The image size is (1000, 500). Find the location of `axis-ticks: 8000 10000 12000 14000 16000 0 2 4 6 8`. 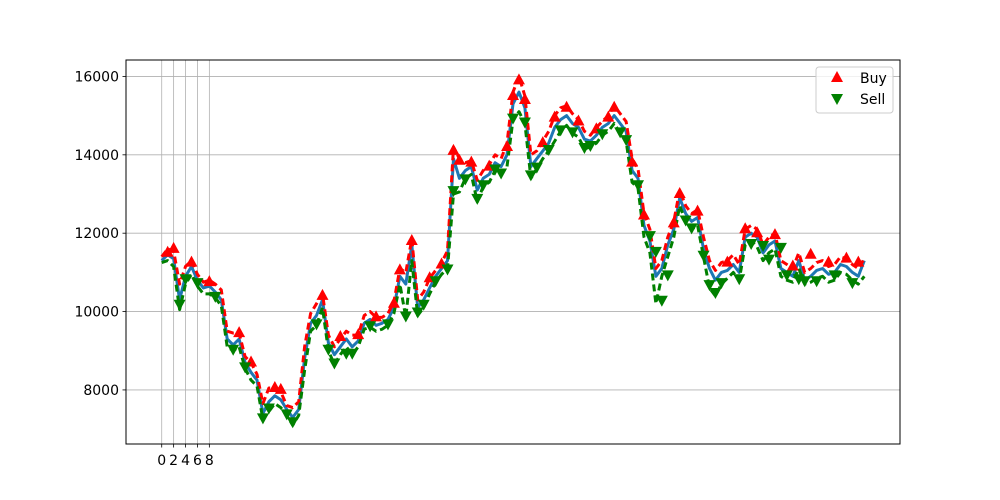

axis-ticks: 8000 10000 12000 14000 16000 0 2 4 6 8 is located at coordinates (143, 269).